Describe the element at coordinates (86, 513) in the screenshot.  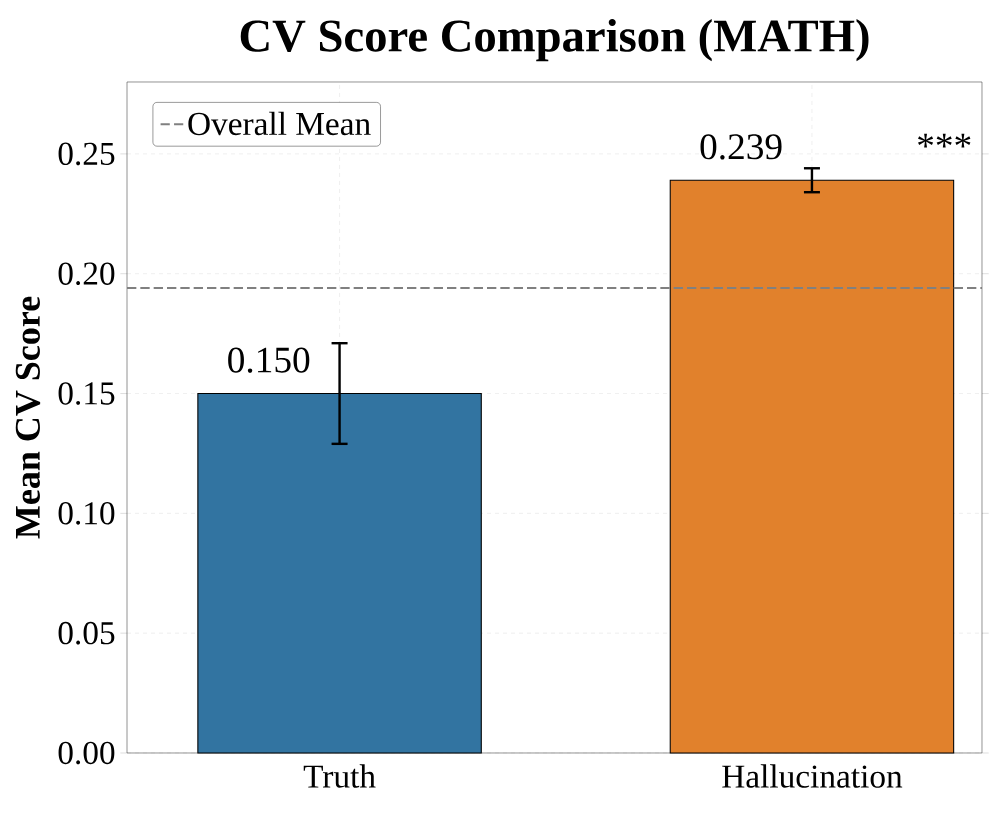
I see `y-tick-label: 0.10` at that location.